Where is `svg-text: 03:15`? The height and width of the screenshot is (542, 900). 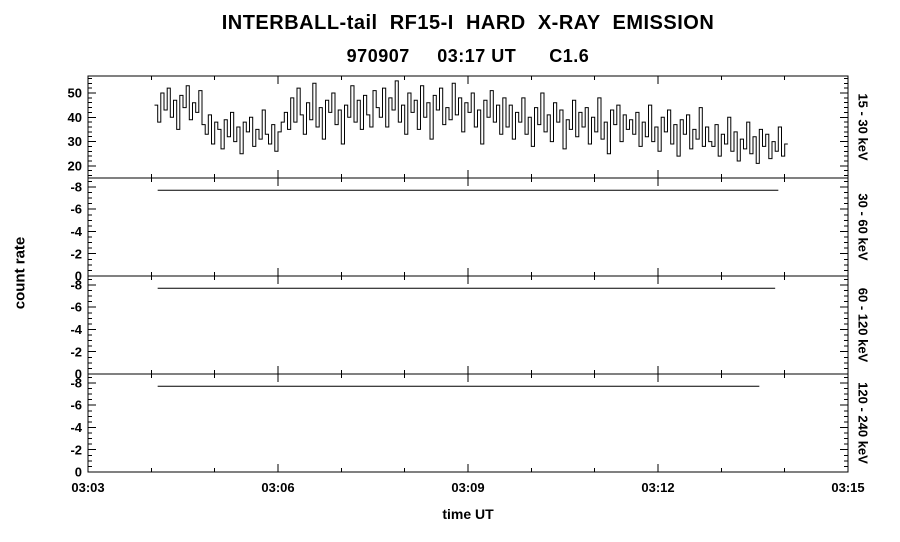 svg-text: 03:15 is located at coordinates (847, 487).